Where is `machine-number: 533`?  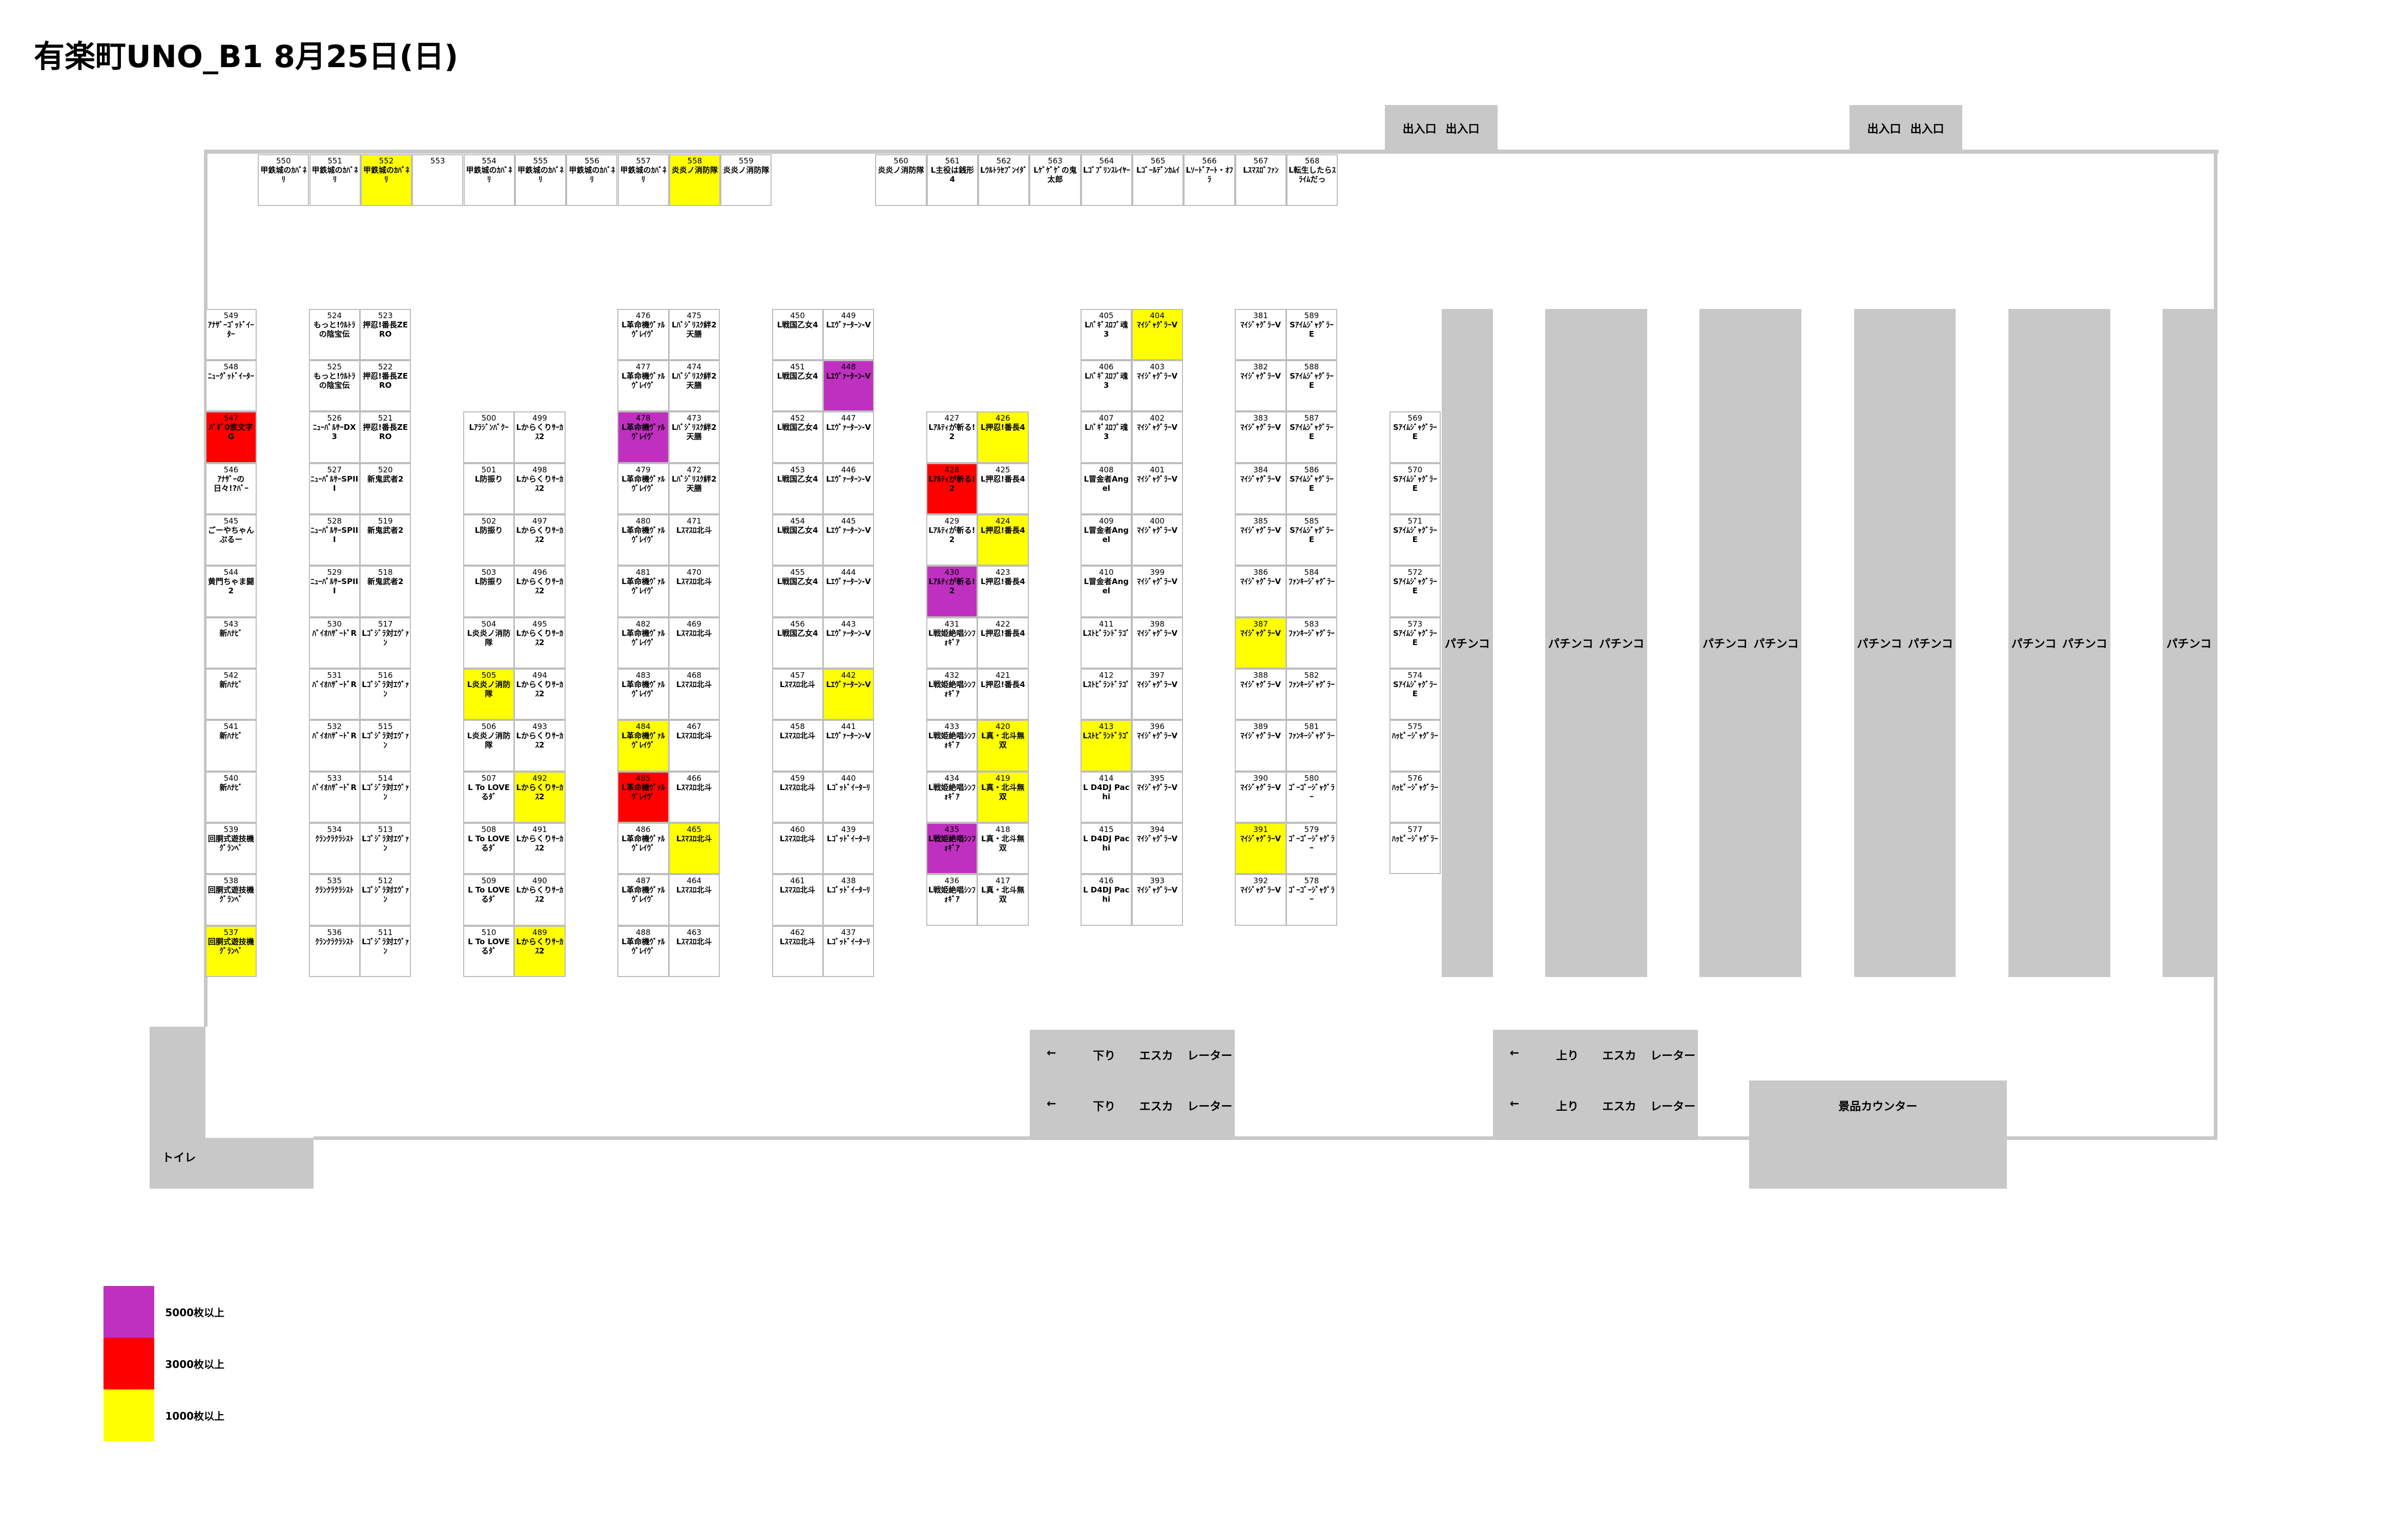
machine-number: 533 is located at coordinates (334, 778).